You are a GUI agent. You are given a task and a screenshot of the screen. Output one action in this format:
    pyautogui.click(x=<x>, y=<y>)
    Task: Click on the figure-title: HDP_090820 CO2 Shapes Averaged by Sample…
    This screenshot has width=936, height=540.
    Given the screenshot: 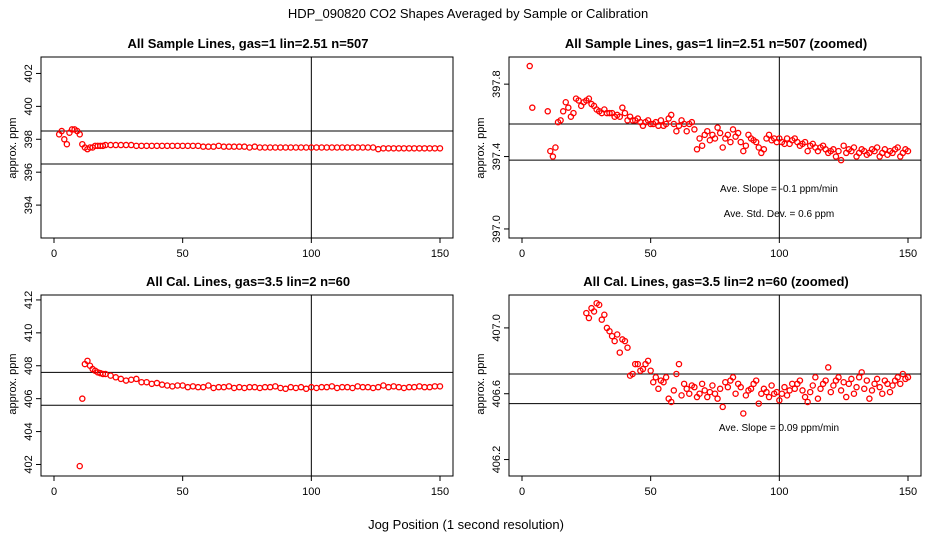 What is the action you would take?
    pyautogui.click(x=468, y=13)
    